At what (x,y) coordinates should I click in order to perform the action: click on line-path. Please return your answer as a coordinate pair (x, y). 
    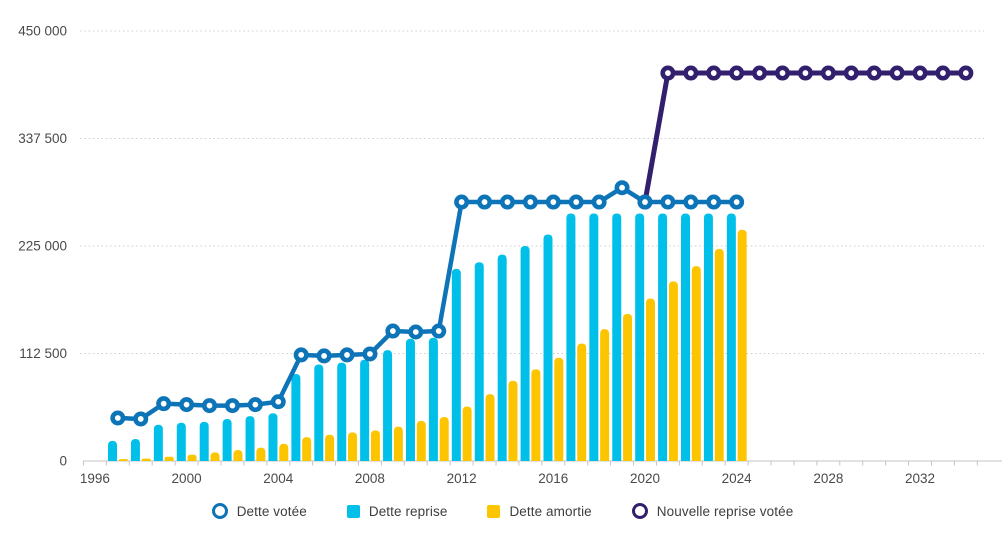
    Looking at the image, I should click on (804, 136).